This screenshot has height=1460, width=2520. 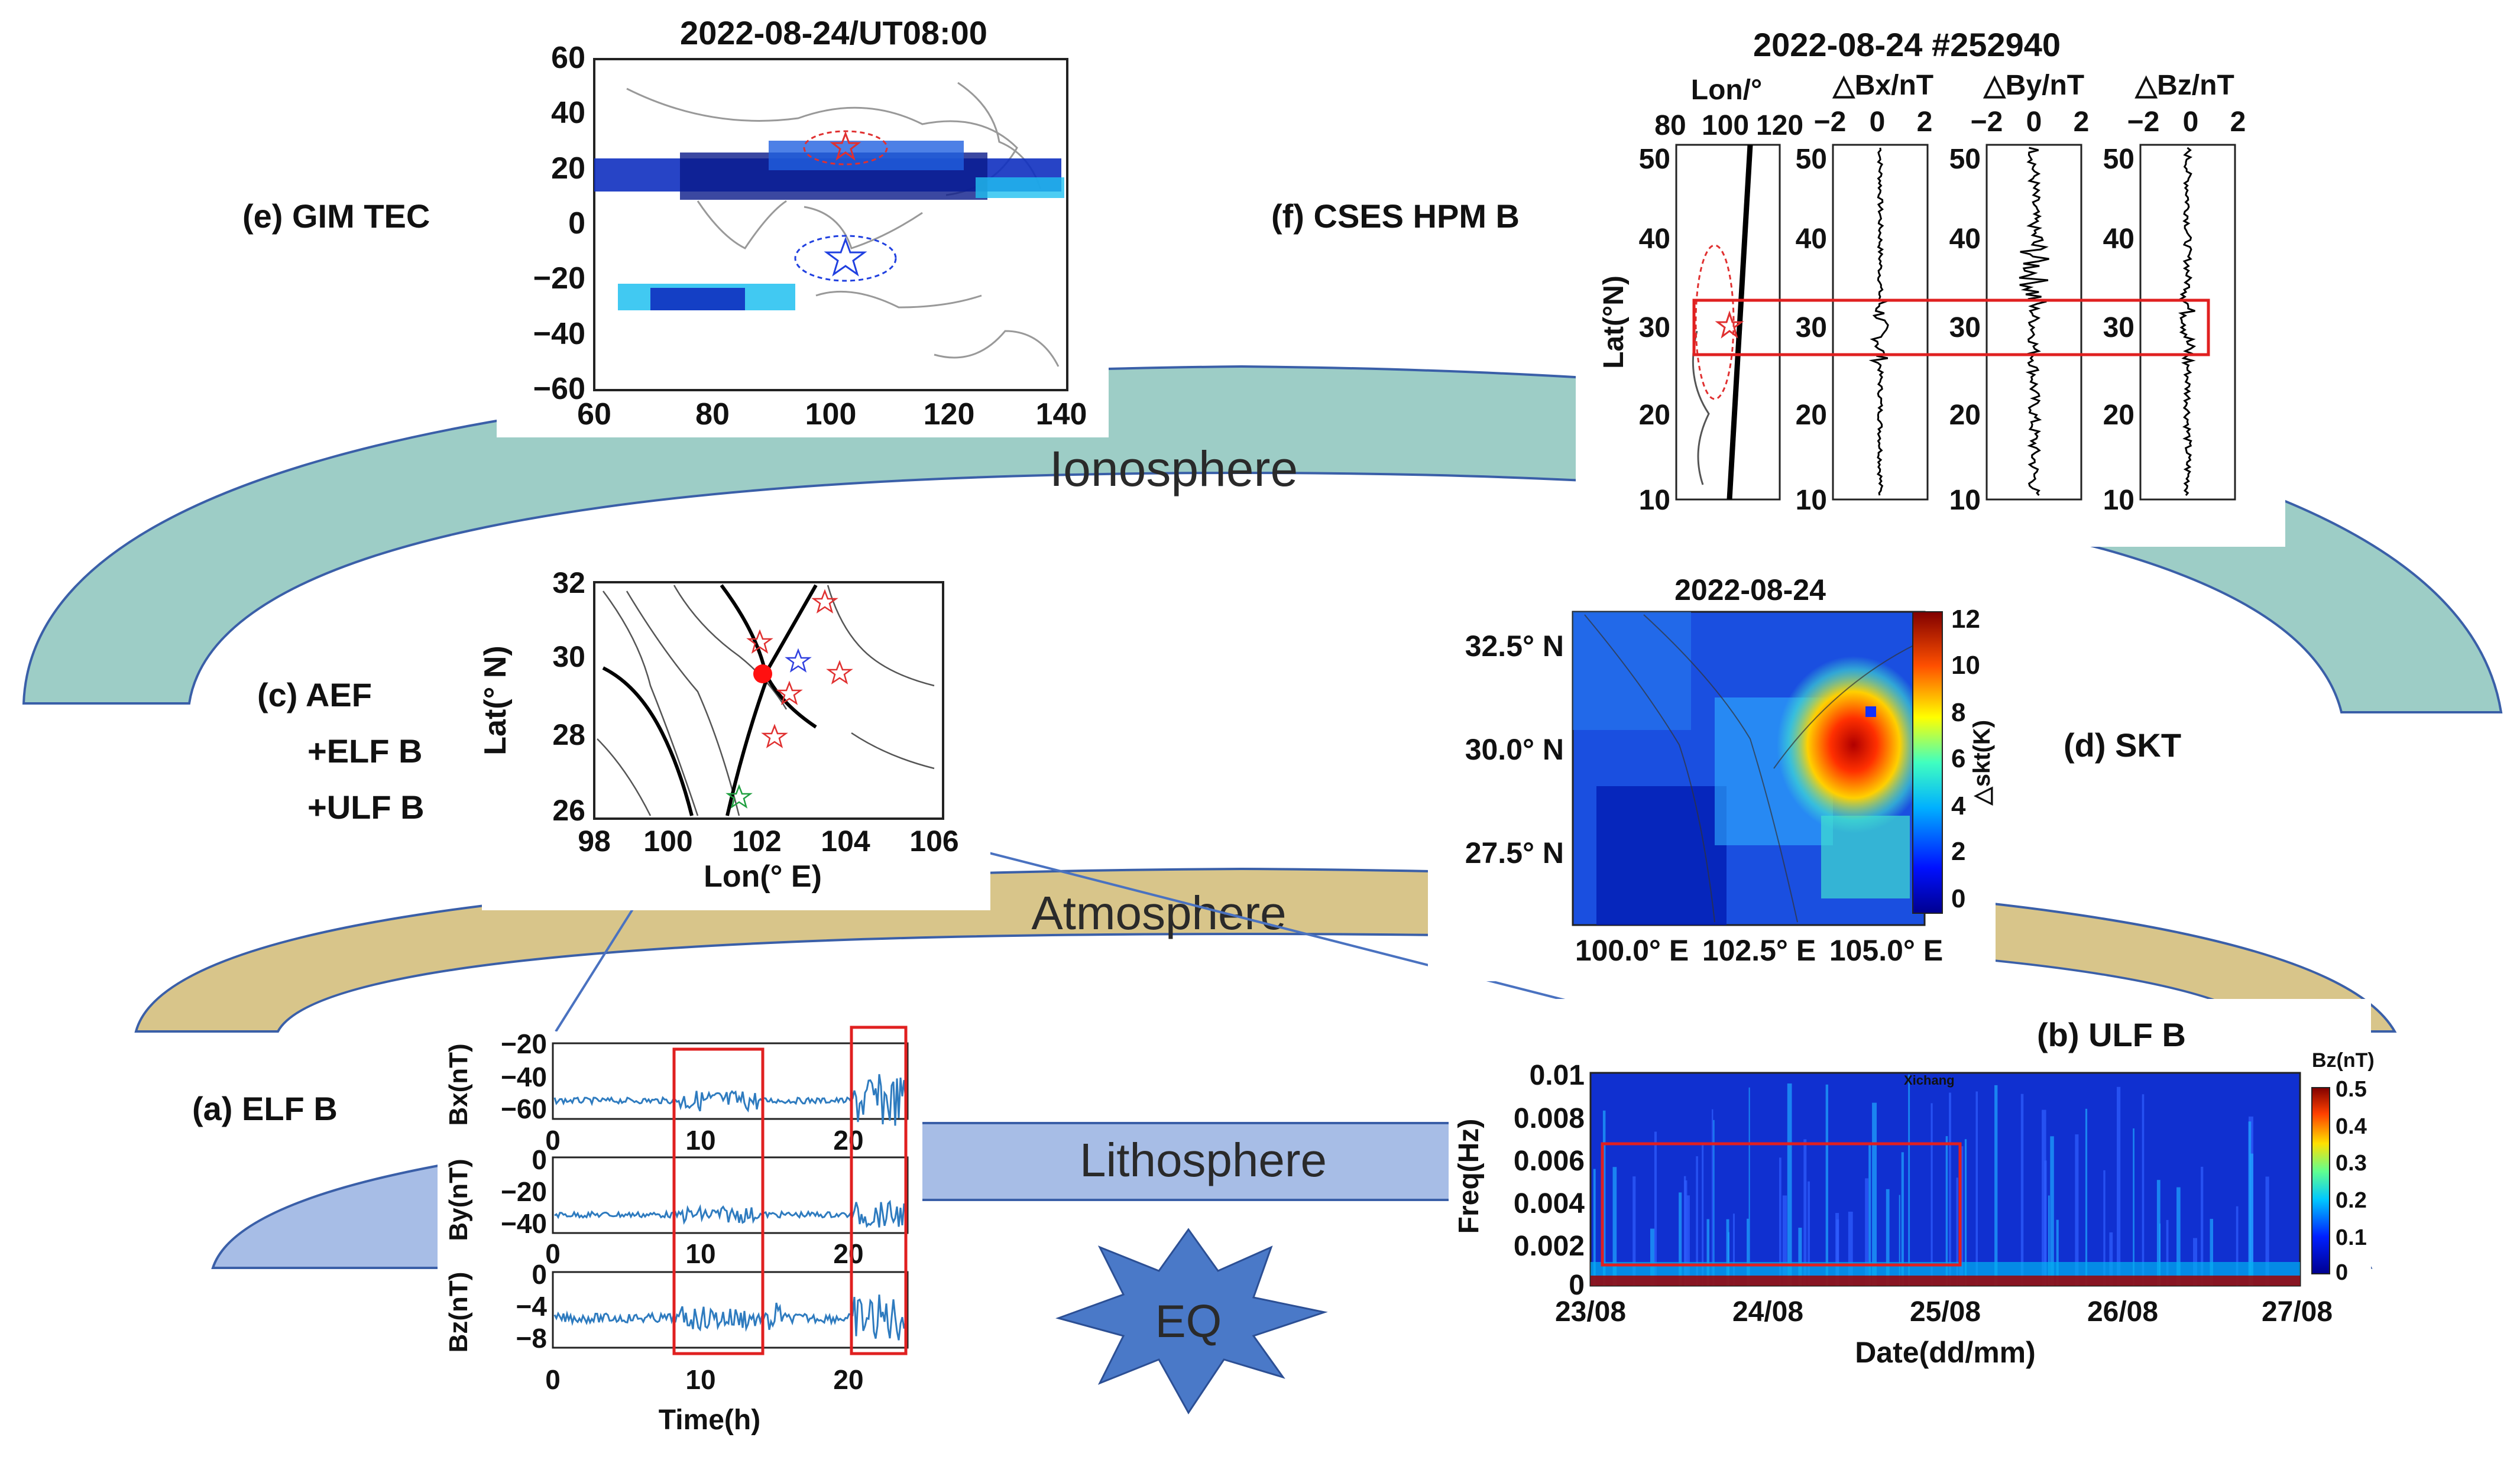 What do you see at coordinates (1061, 414) in the screenshot?
I see `tec-x-tick: 140` at bounding box center [1061, 414].